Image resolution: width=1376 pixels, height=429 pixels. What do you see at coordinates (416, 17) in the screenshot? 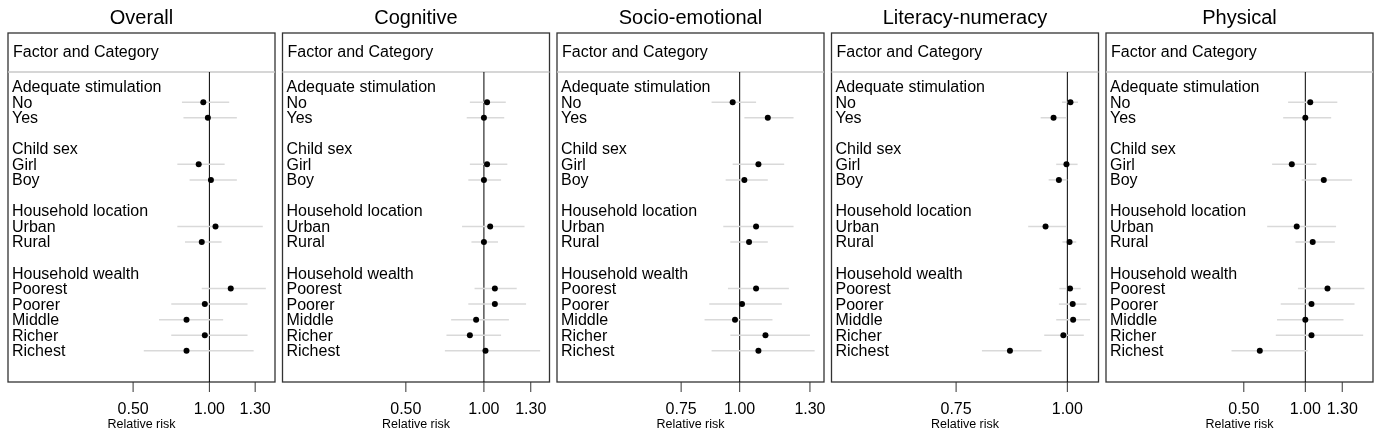
I see `chart-title: Cognitive` at bounding box center [416, 17].